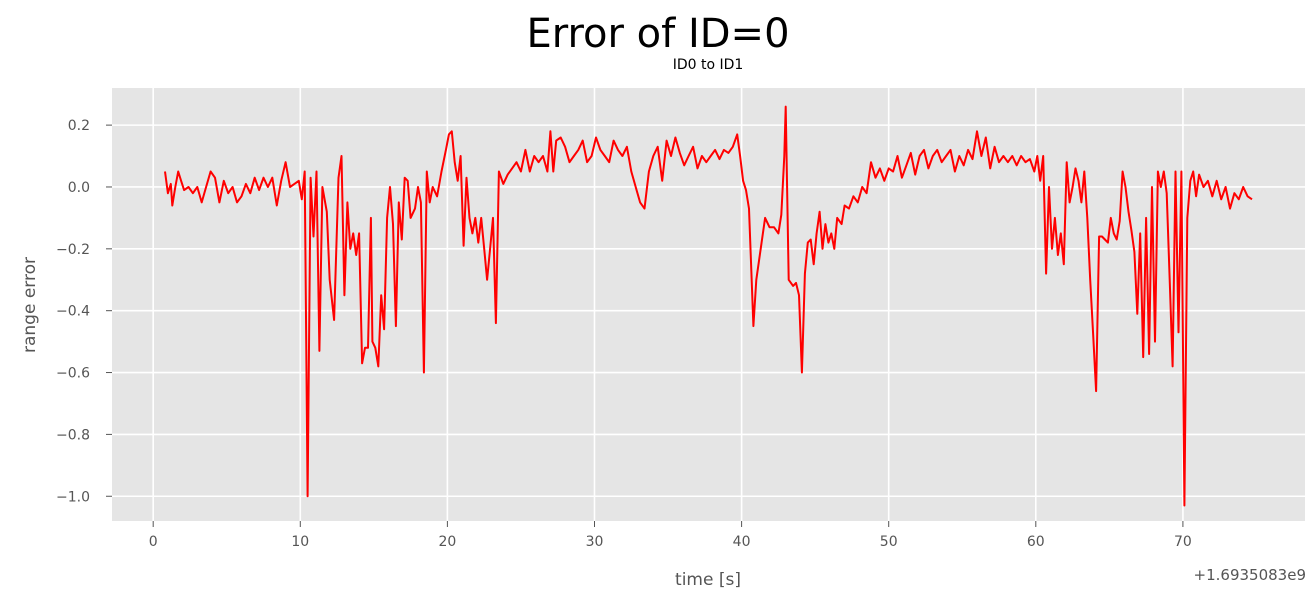 This screenshot has width=1316, height=609. What do you see at coordinates (657, 34) in the screenshot?
I see `chart-suptitle: Error of ID=0` at bounding box center [657, 34].